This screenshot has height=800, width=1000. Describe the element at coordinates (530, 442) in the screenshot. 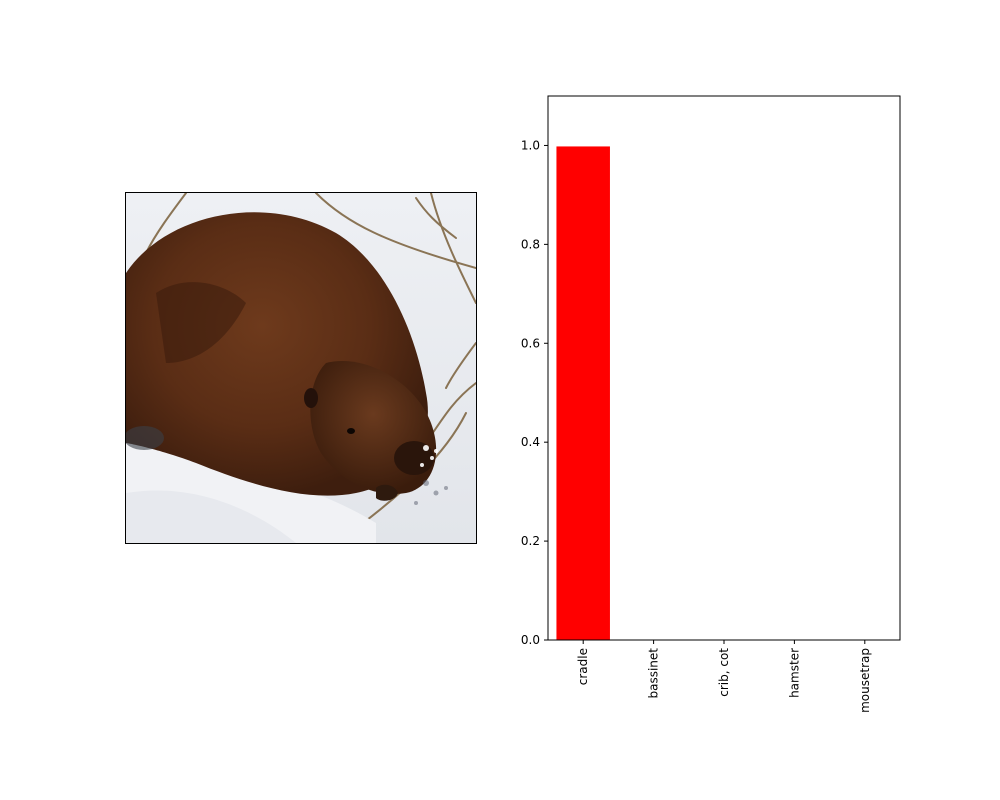

I see `y-tick-label: 0.4` at that location.